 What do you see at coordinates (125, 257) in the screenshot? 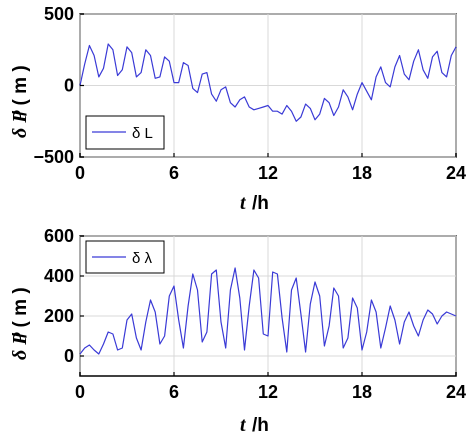
I see `legend-bottom: δ λ` at bounding box center [125, 257].